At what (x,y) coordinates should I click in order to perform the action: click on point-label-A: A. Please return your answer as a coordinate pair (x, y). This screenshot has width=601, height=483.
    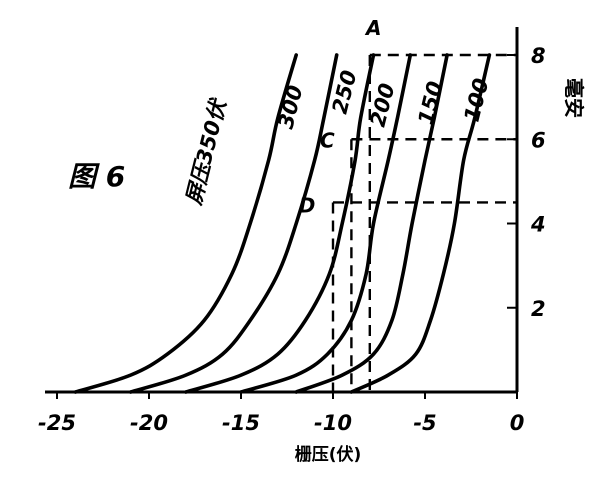
    Looking at the image, I should click on (372, 28).